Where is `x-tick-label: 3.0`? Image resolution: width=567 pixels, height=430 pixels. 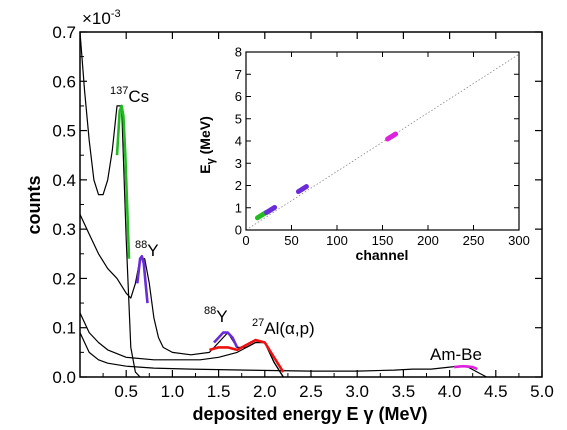
x-tick-label: 3.0 is located at coordinates (357, 391).